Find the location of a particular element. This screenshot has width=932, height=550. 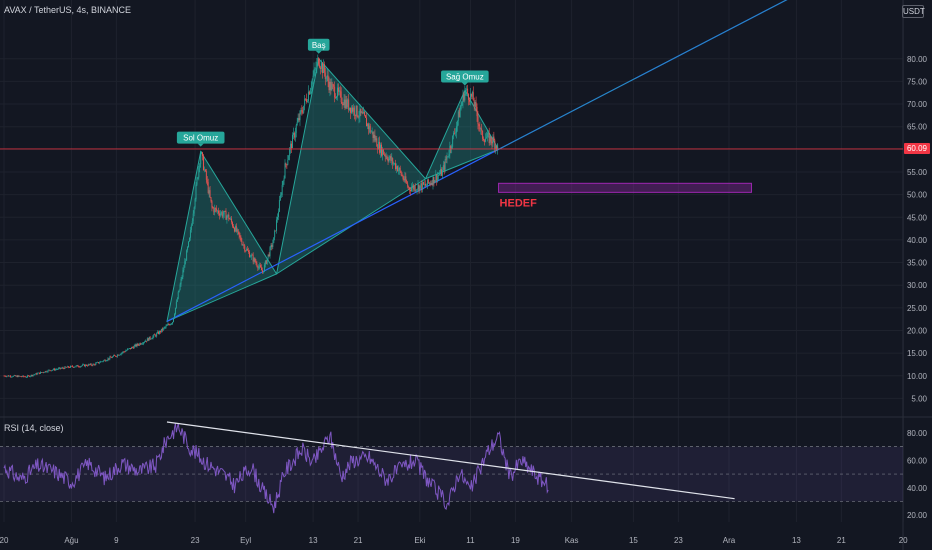

price-tick-label: 5.00 is located at coordinates (919, 398).